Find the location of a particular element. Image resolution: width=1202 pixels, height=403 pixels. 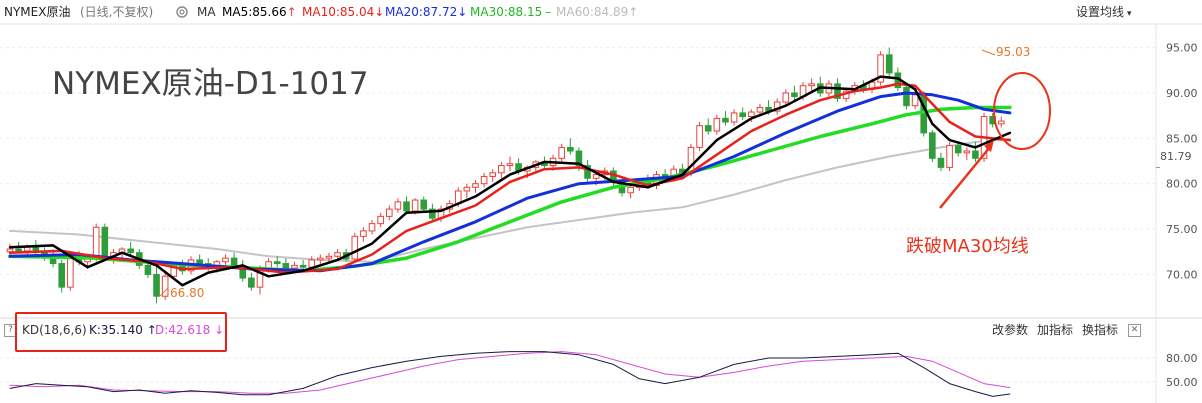

price-tick-label: 85.00 is located at coordinates (1182, 138).